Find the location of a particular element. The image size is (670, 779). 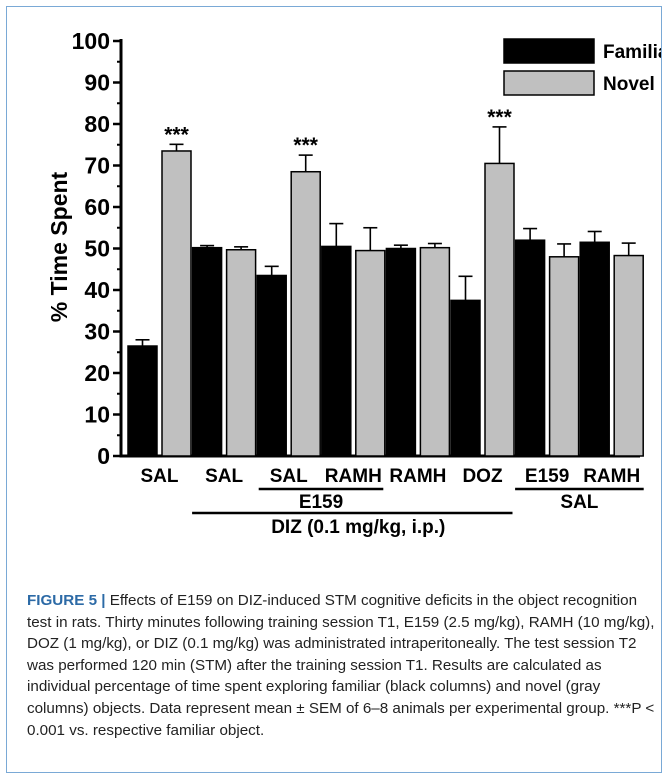

y-tick-label: 50 is located at coordinates (97, 249).